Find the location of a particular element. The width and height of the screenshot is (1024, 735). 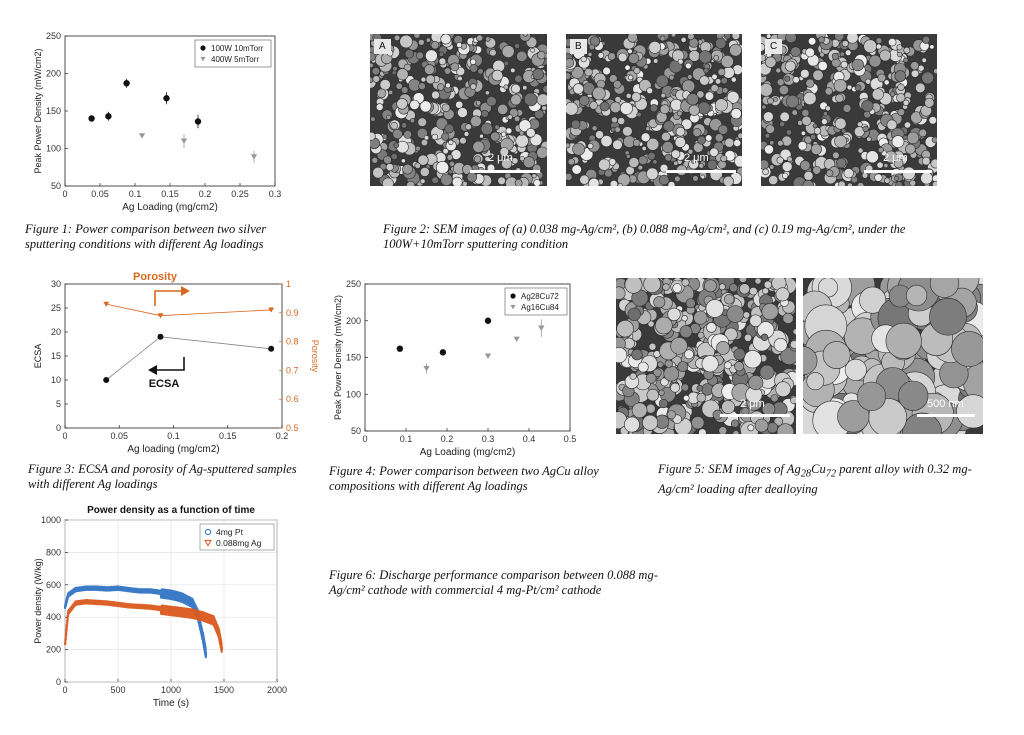

sem-panel-alloy-2: 500 nm is located at coordinates (893, 356).